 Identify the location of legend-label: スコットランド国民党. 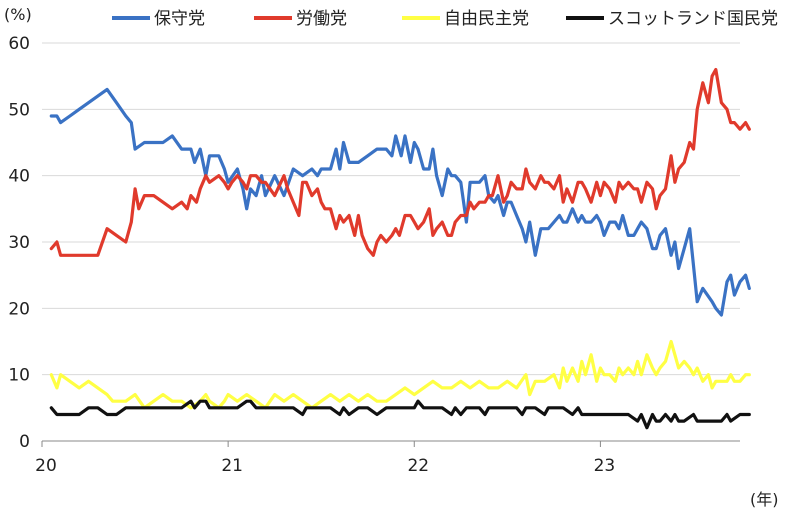
(693, 19).